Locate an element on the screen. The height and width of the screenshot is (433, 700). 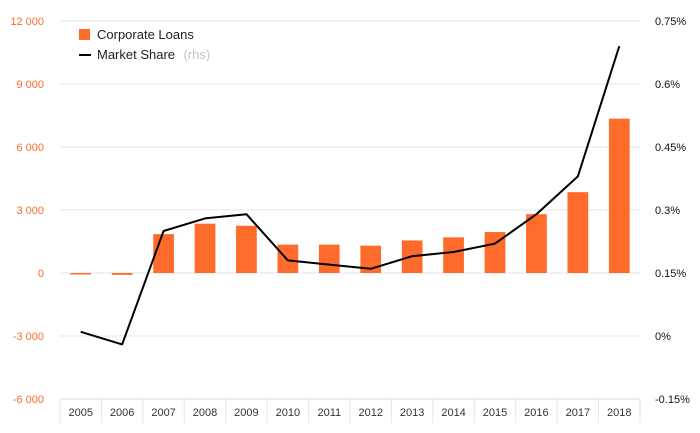
x-tick-label: 2014 is located at coordinates (453, 413).